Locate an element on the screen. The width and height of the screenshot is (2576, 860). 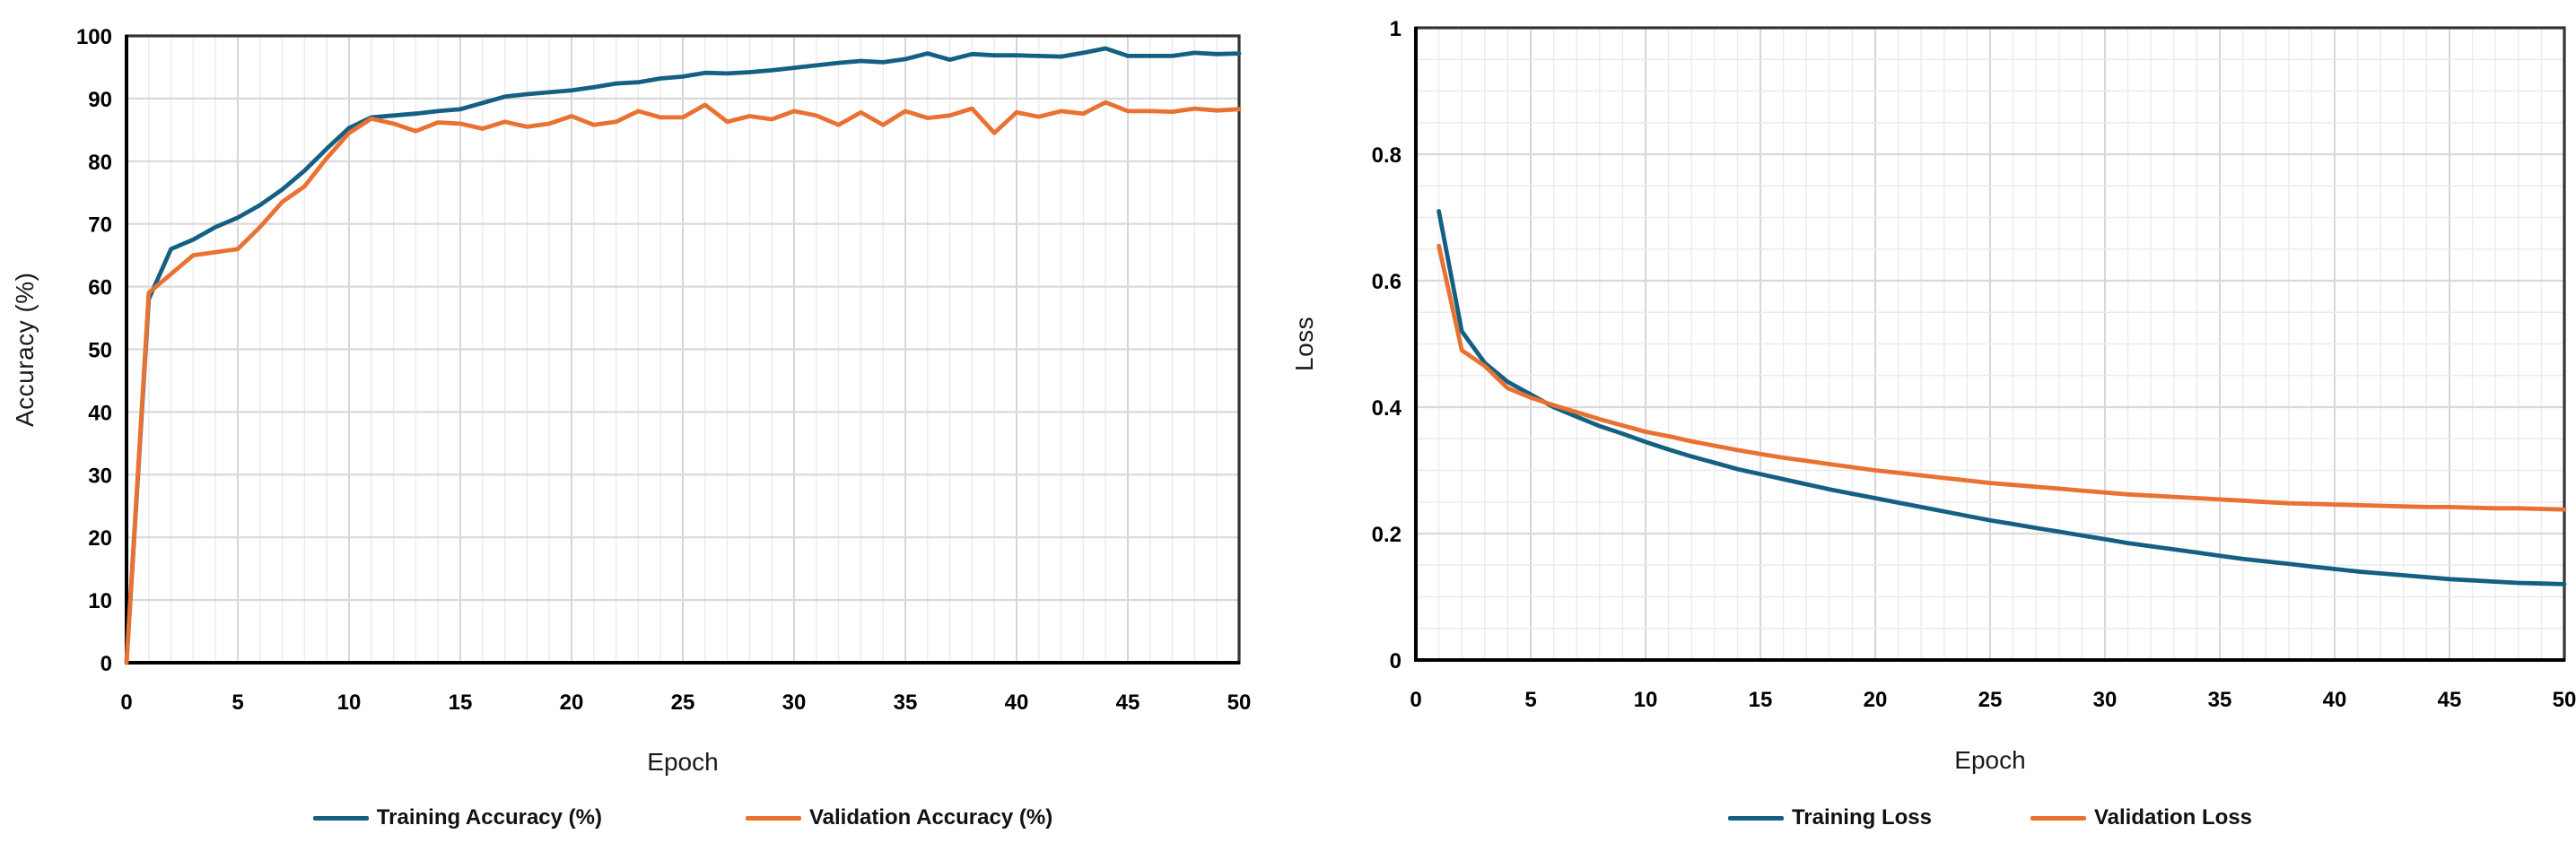
loss-y-tick-label: 1 is located at coordinates (1396, 29).